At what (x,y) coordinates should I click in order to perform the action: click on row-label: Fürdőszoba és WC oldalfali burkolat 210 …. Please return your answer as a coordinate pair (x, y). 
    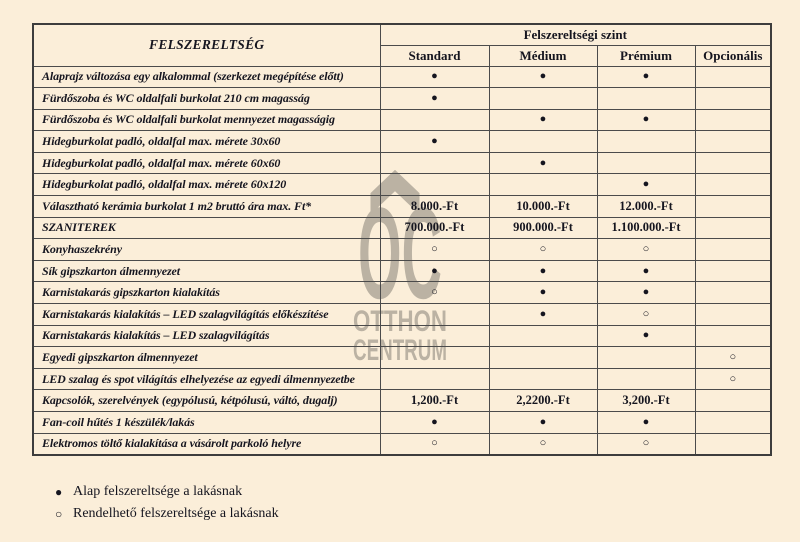
    Looking at the image, I should click on (206, 98).